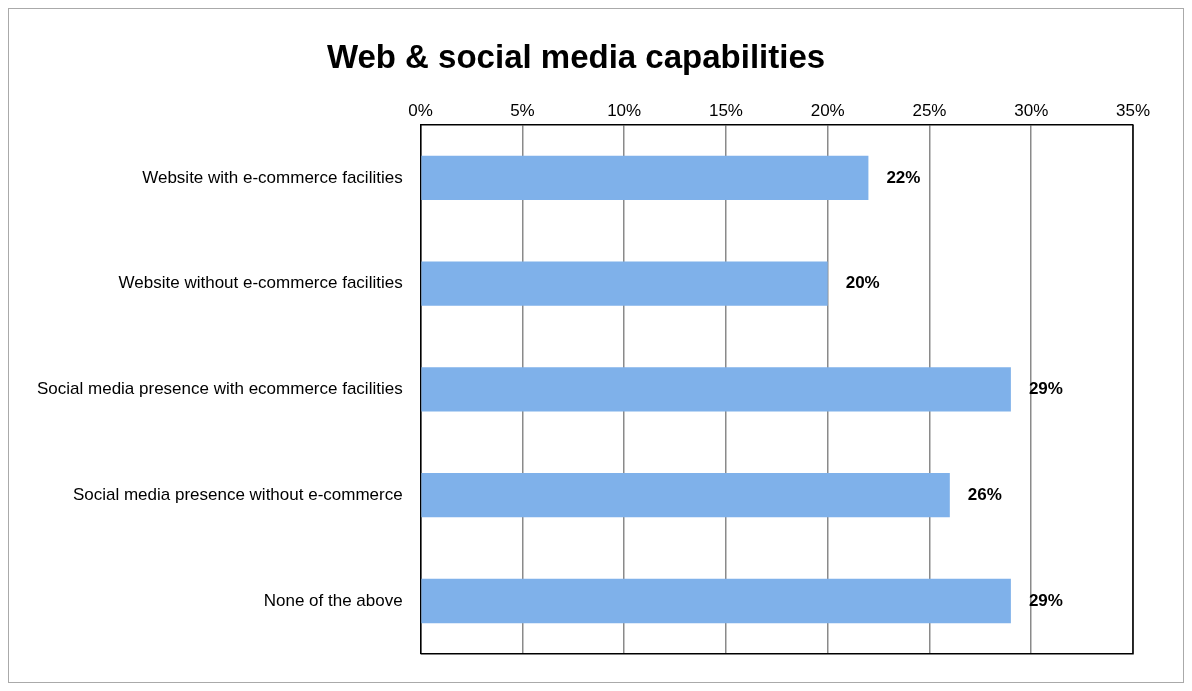 This screenshot has width=1192, height=691. What do you see at coordinates (1031, 111) in the screenshot?
I see `x-tick-label: 30%` at bounding box center [1031, 111].